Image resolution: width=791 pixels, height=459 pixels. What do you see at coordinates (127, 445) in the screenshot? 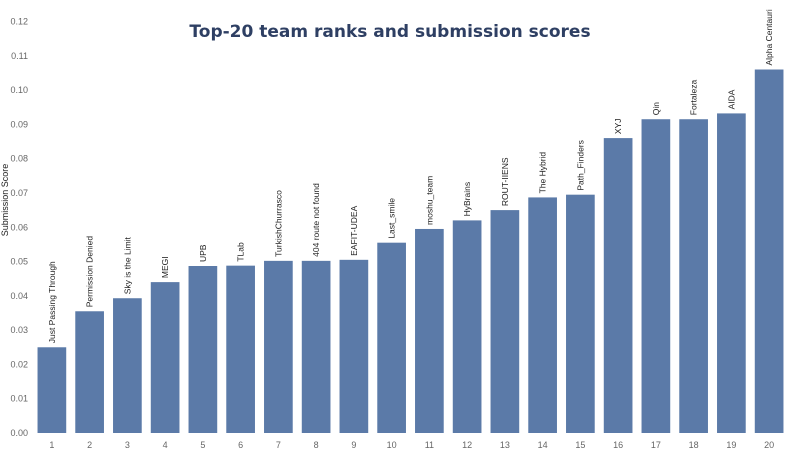
I see `x-tick-label: 3` at bounding box center [127, 445].